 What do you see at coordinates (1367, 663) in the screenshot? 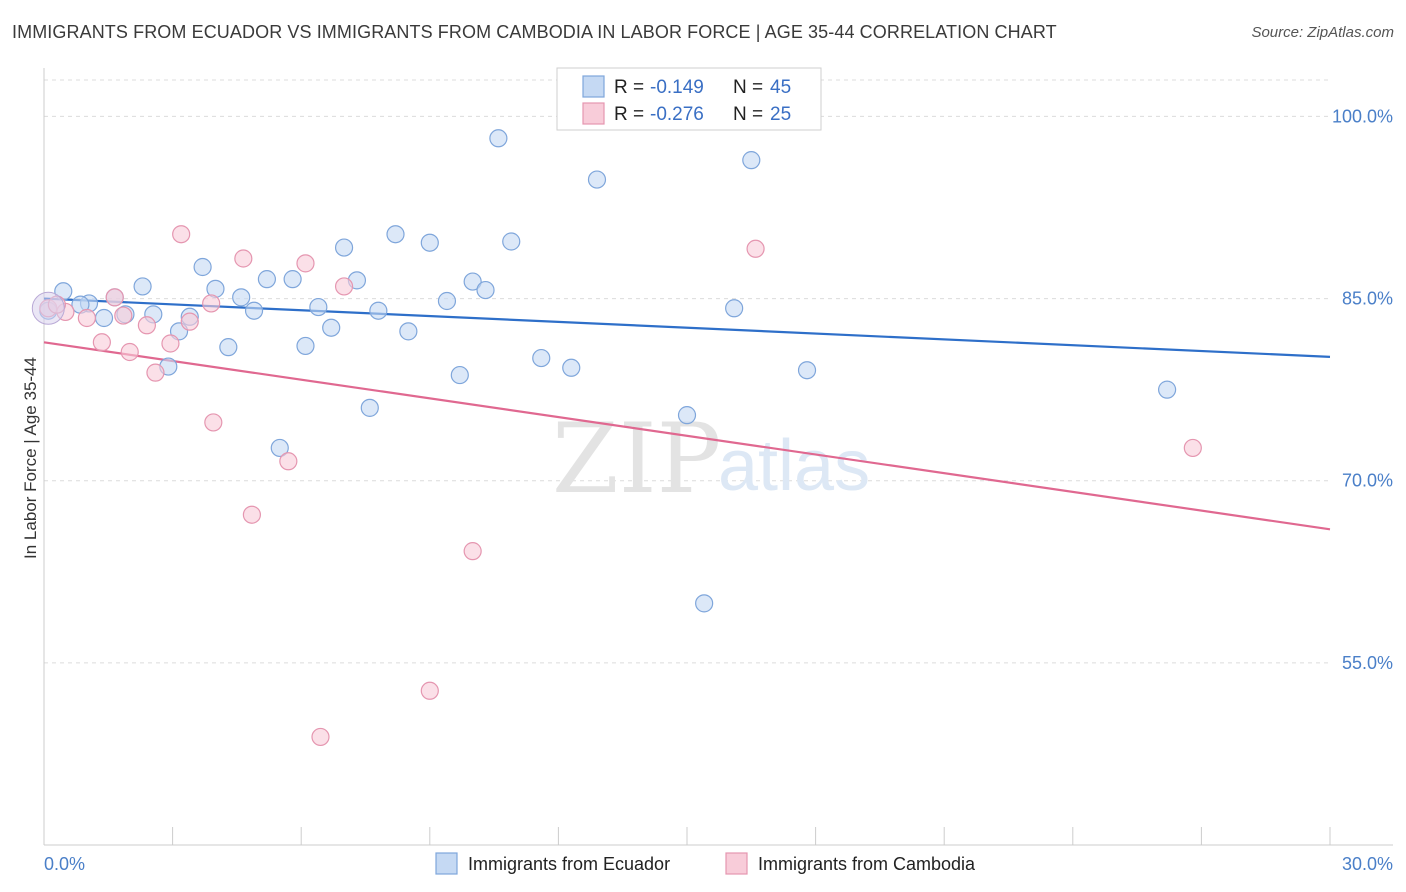
I see `y-tick-label: 55.0%` at bounding box center [1367, 663].